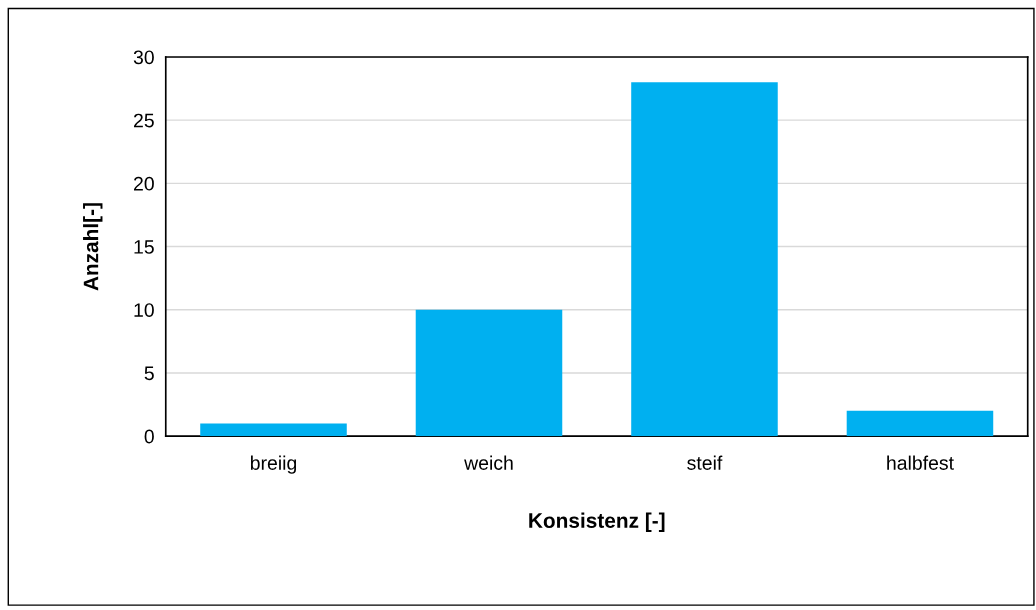 This screenshot has height=610, width=1036. Describe the element at coordinates (149, 436) in the screenshot. I see `y-tick-label: 0` at that location.